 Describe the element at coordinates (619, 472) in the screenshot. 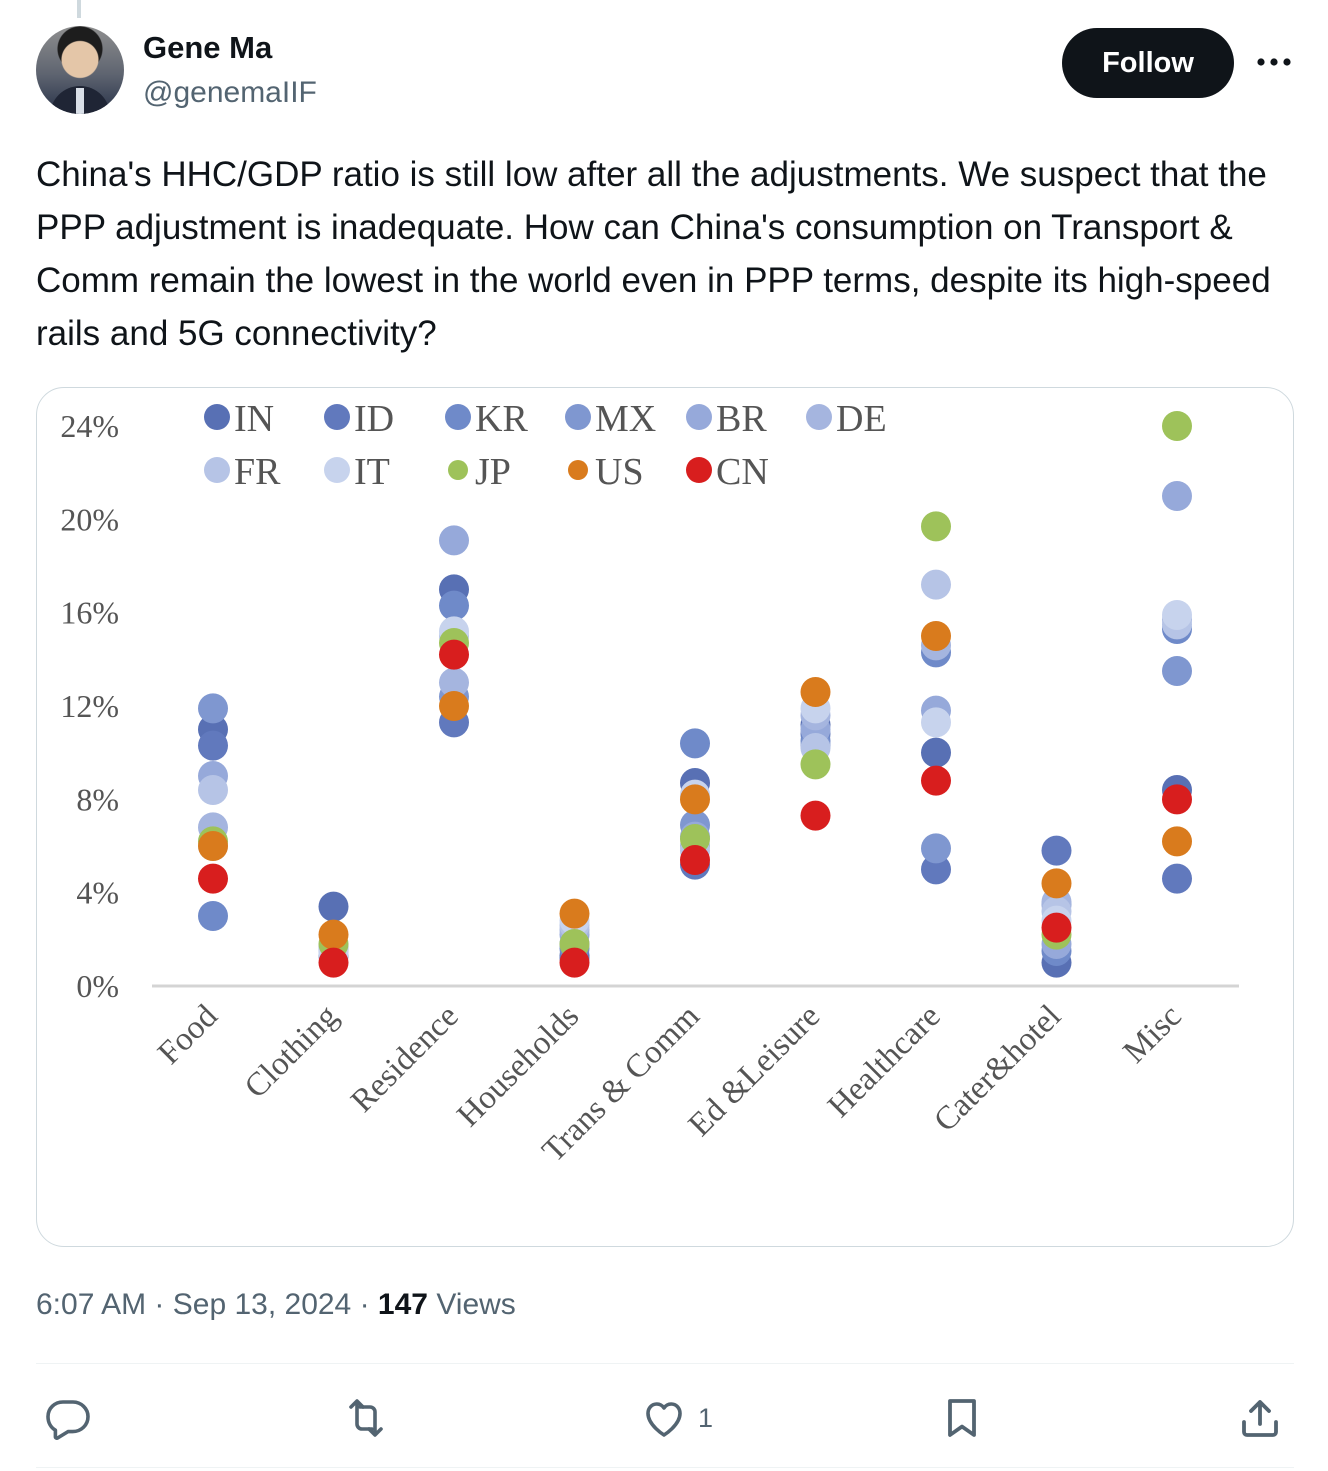

I see `legend-label-us: US` at that location.